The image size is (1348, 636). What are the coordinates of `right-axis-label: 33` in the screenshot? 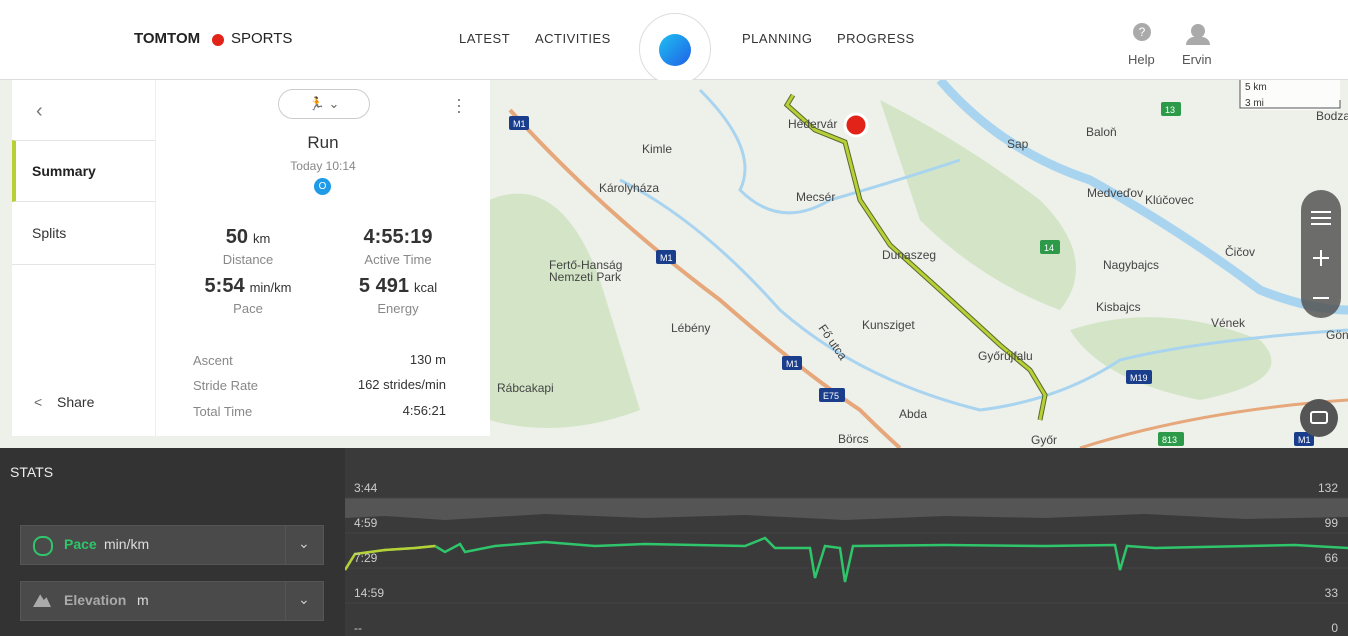 It's located at (1332, 593).